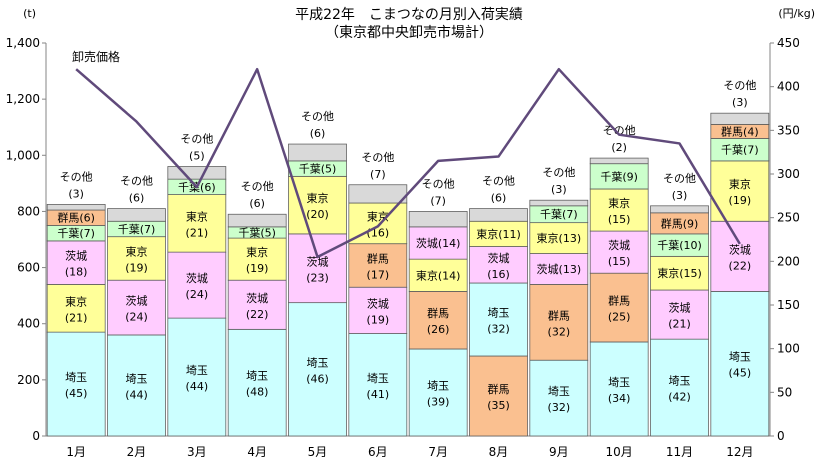 The height and width of the screenshot is (462, 818). Describe the element at coordinates (619, 452) in the screenshot. I see `x-tick-label: 10月` at that location.